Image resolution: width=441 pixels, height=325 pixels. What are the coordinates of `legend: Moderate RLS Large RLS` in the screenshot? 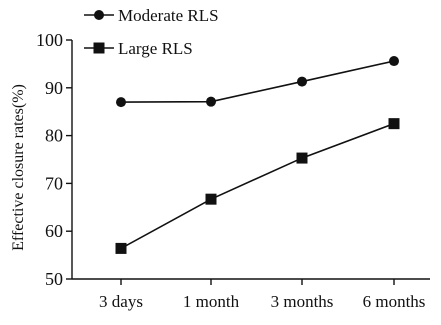 It's located at (151, 32).